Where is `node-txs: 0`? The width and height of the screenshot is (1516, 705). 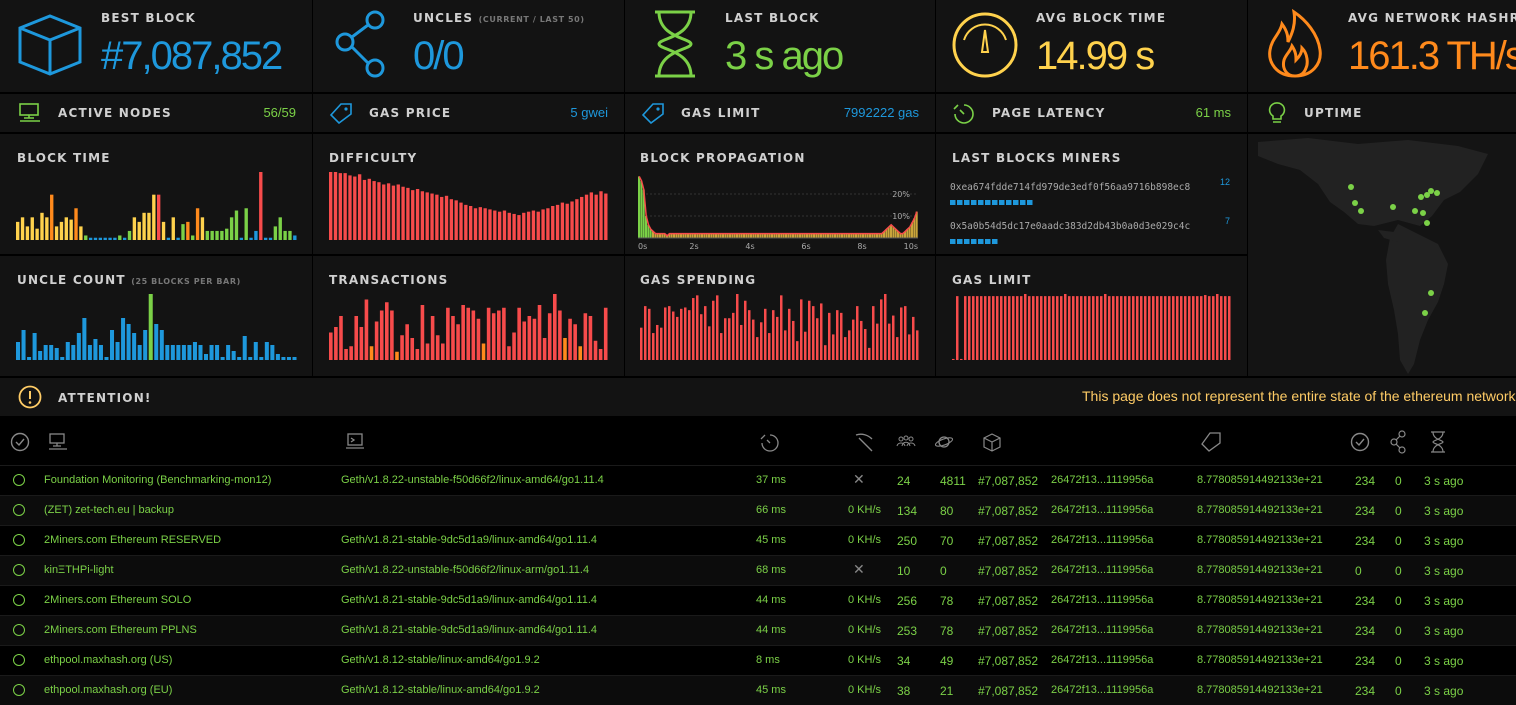 node-txs: 0 is located at coordinates (1358, 571).